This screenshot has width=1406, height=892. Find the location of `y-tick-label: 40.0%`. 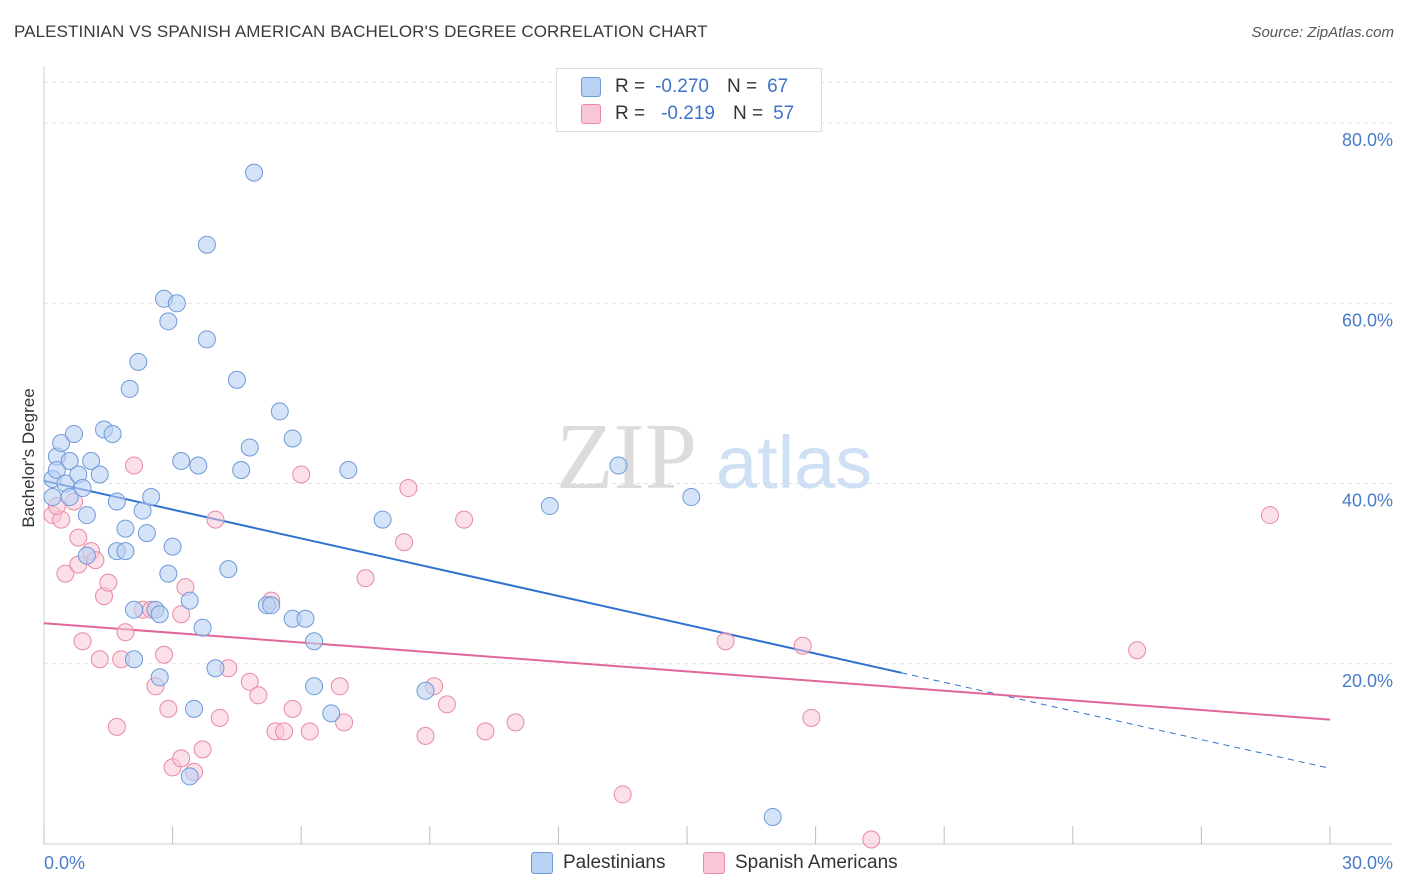

y-tick-label: 40.0% is located at coordinates (1367, 501).